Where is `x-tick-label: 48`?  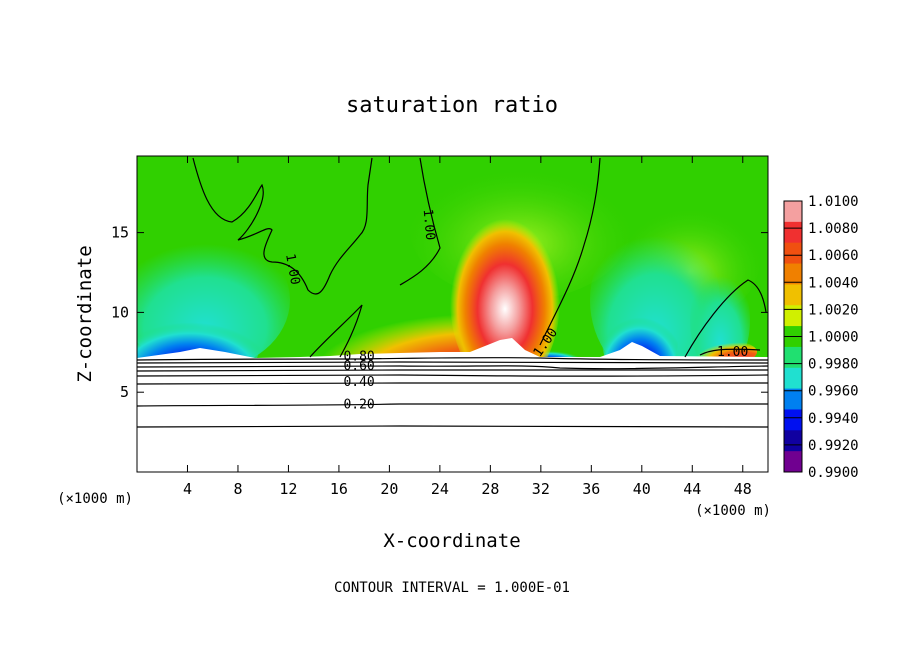 x-tick-label: 48 is located at coordinates (743, 489).